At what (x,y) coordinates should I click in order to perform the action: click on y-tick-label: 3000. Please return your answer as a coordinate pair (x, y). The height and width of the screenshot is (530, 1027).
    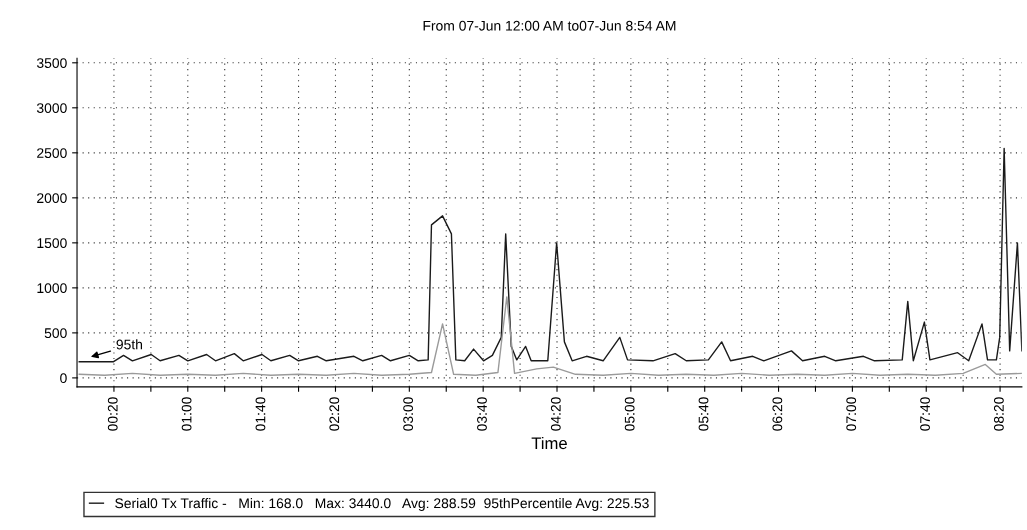
    Looking at the image, I should click on (51, 108).